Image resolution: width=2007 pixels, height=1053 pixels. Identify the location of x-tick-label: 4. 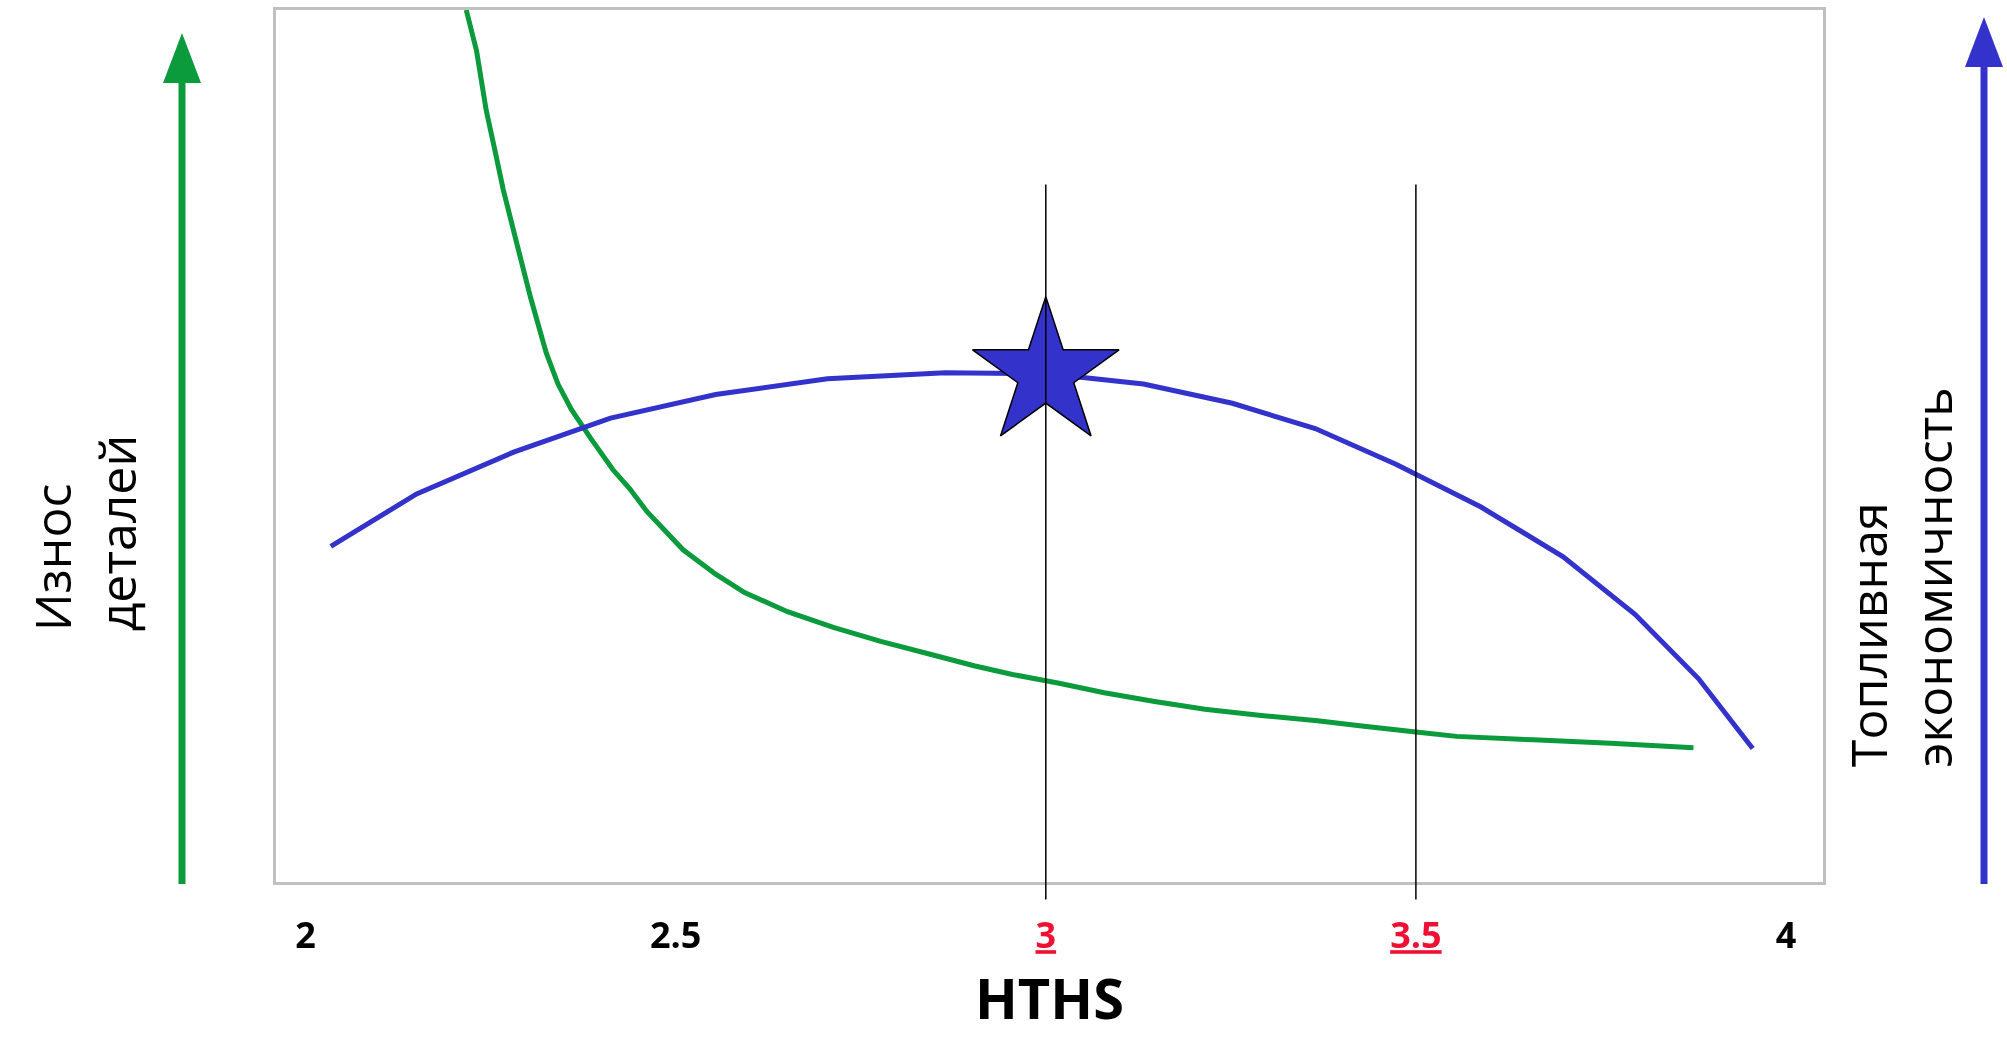
(1786, 935).